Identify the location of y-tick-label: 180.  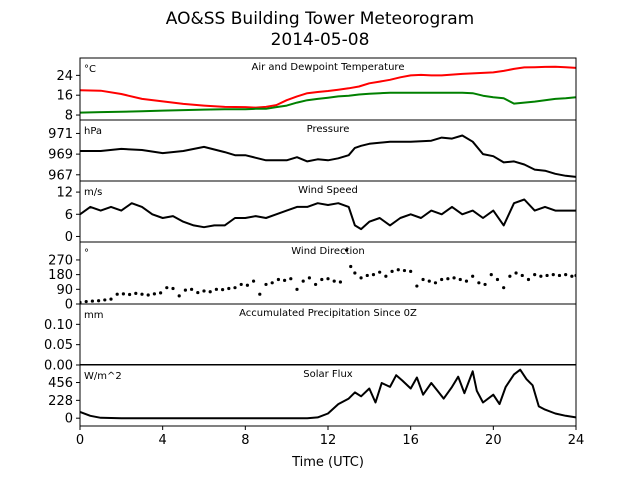
(60, 275).